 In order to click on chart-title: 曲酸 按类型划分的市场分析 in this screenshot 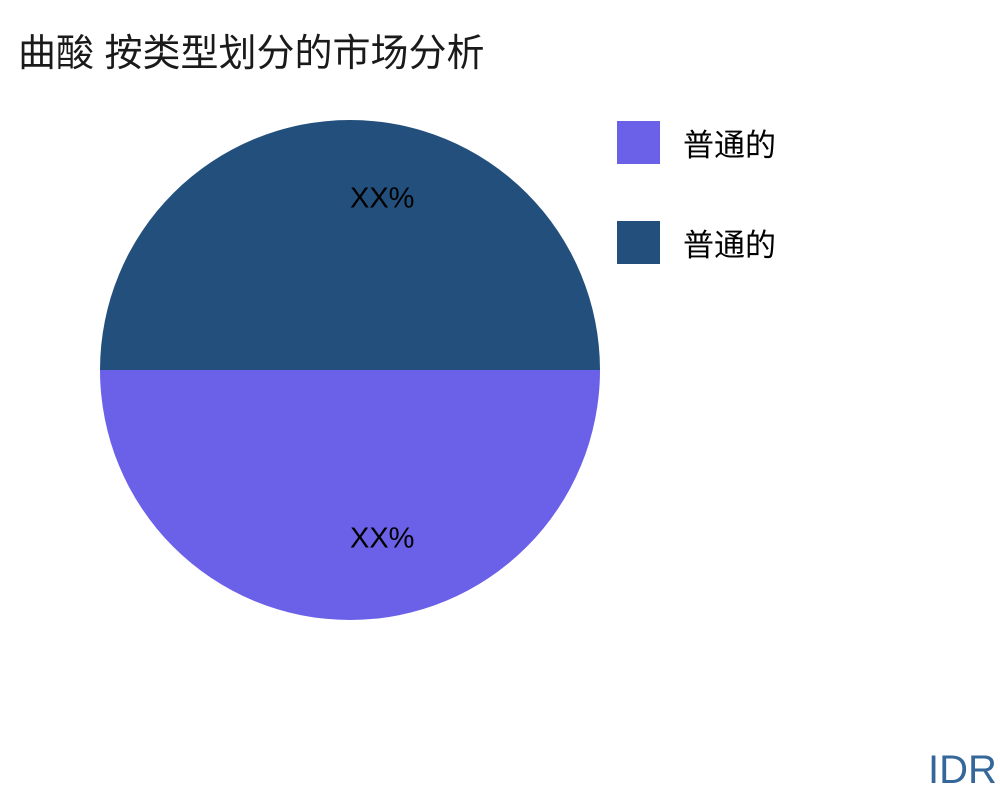, I will do `click(251, 54)`.